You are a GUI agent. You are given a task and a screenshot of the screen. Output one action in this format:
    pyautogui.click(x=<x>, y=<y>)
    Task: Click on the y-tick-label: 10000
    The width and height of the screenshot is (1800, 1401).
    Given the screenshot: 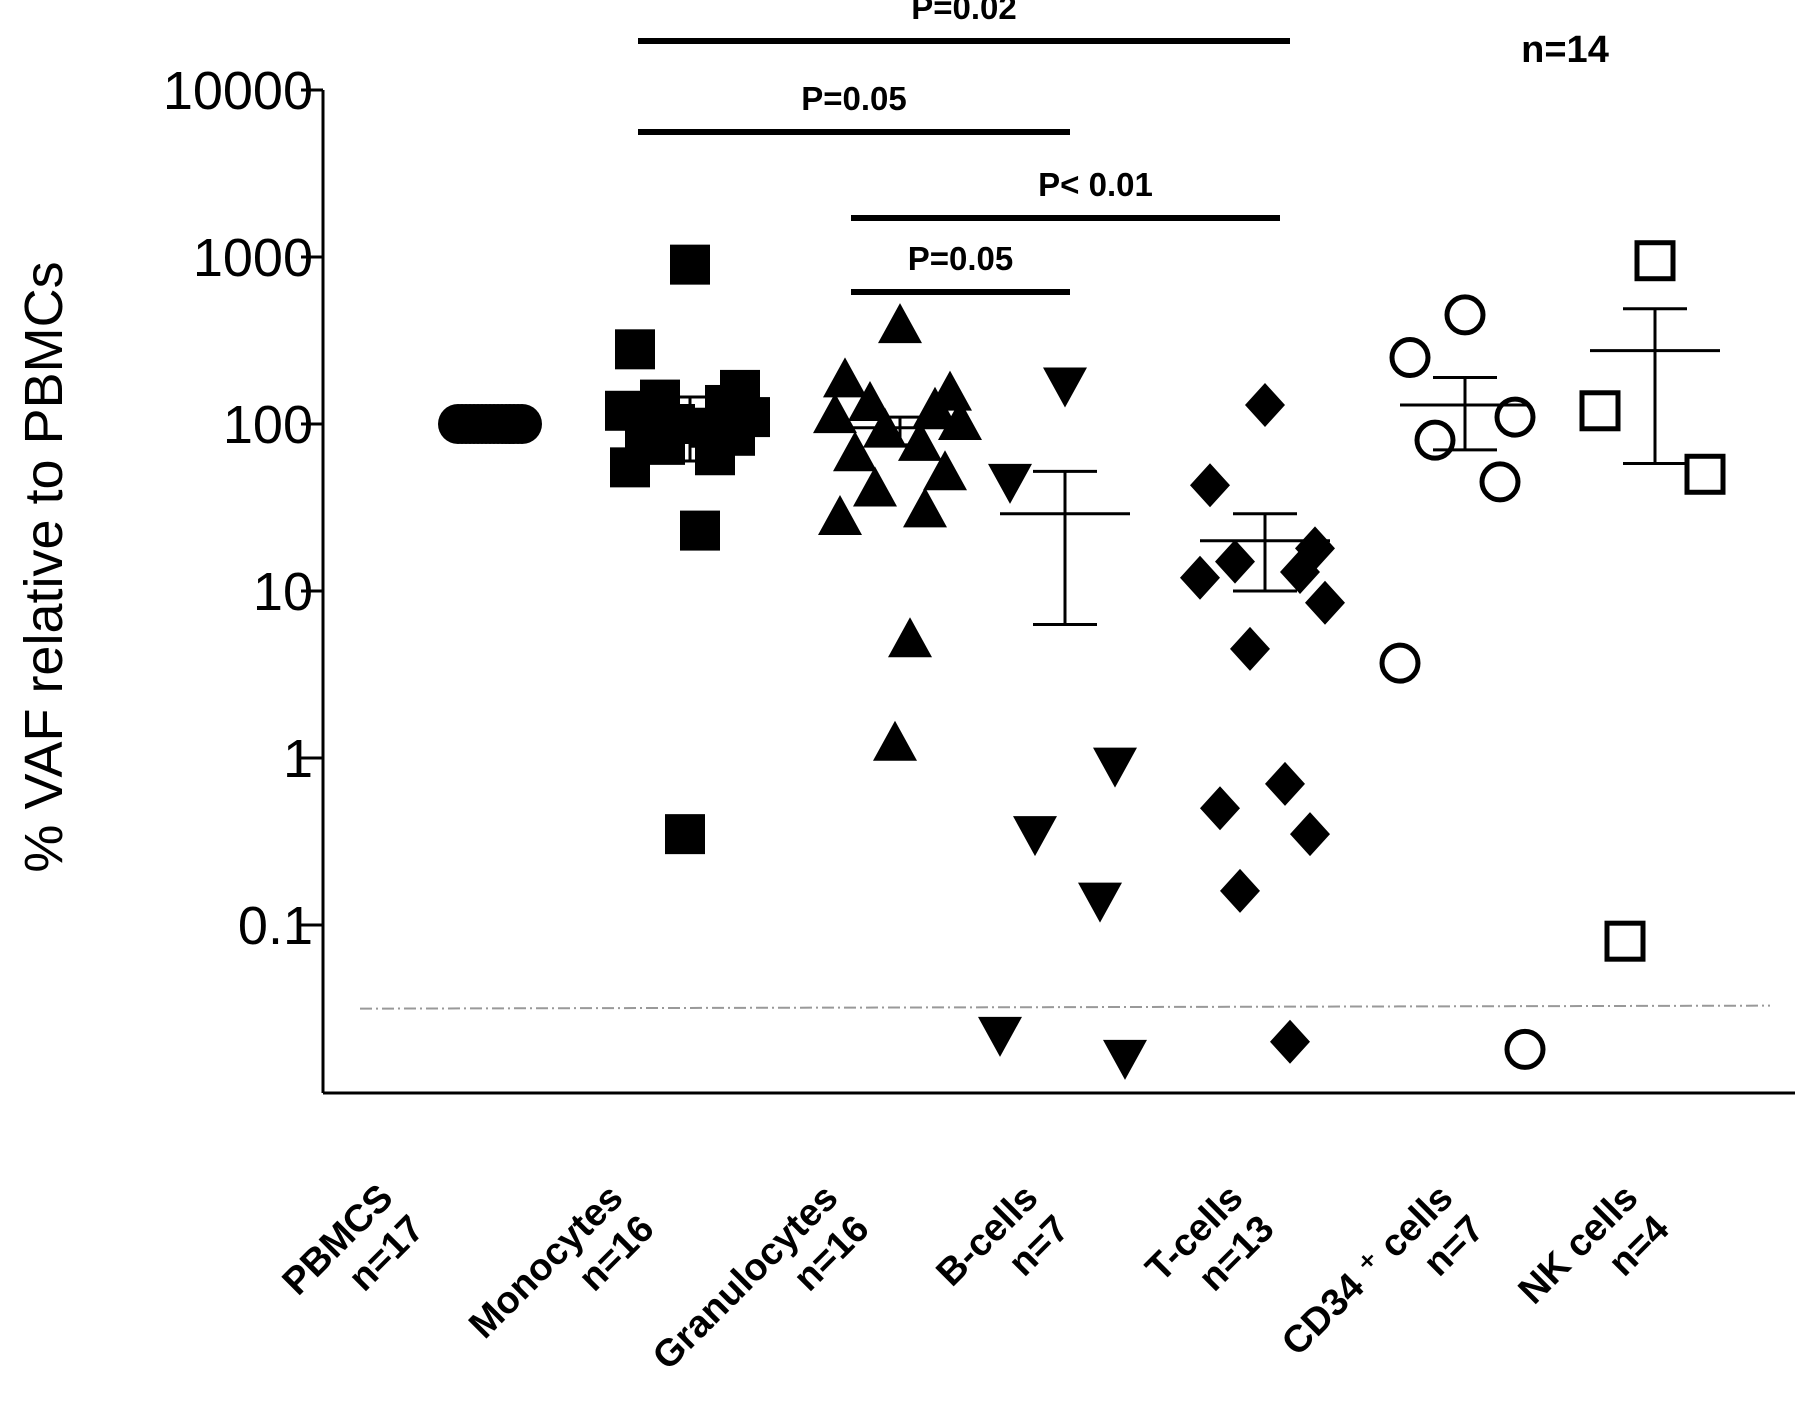 What is the action you would take?
    pyautogui.click(x=238, y=91)
    